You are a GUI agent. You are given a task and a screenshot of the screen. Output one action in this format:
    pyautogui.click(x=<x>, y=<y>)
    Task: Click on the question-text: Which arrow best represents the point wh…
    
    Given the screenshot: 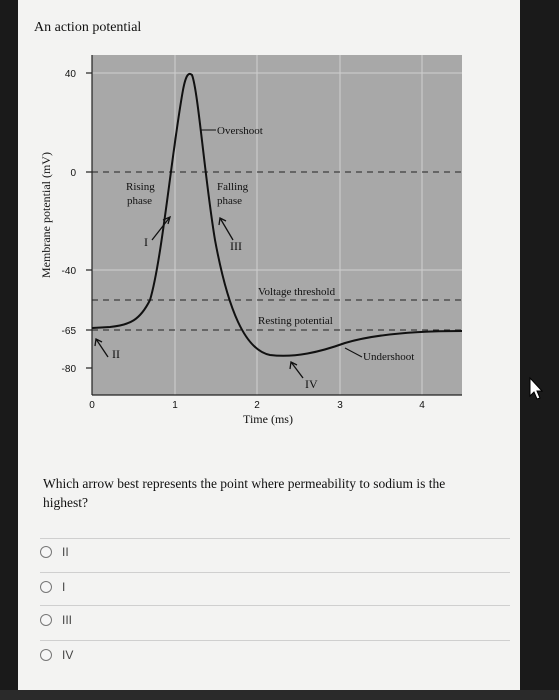 What is the action you would take?
    pyautogui.click(x=244, y=493)
    